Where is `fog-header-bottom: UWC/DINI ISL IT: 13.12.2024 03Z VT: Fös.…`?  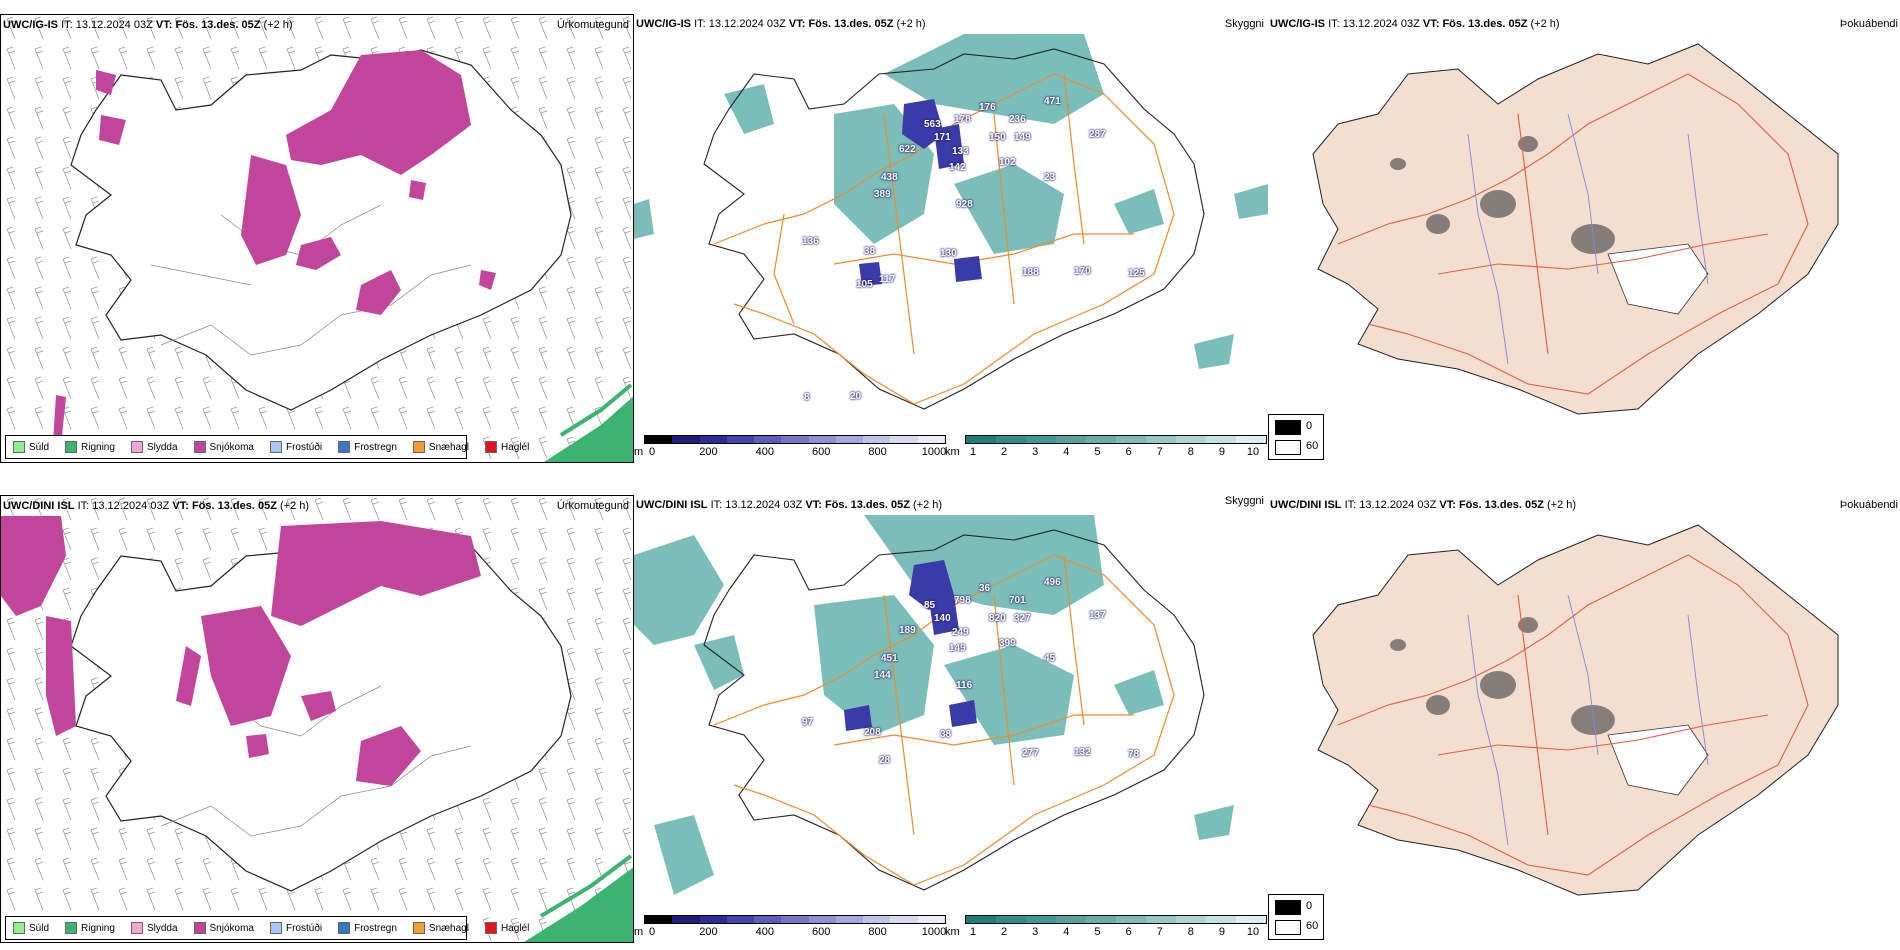
fog-header-bottom: UWC/DINI ISL IT: 13.12.2024 03Z VT: Fös.… is located at coordinates (1423, 505).